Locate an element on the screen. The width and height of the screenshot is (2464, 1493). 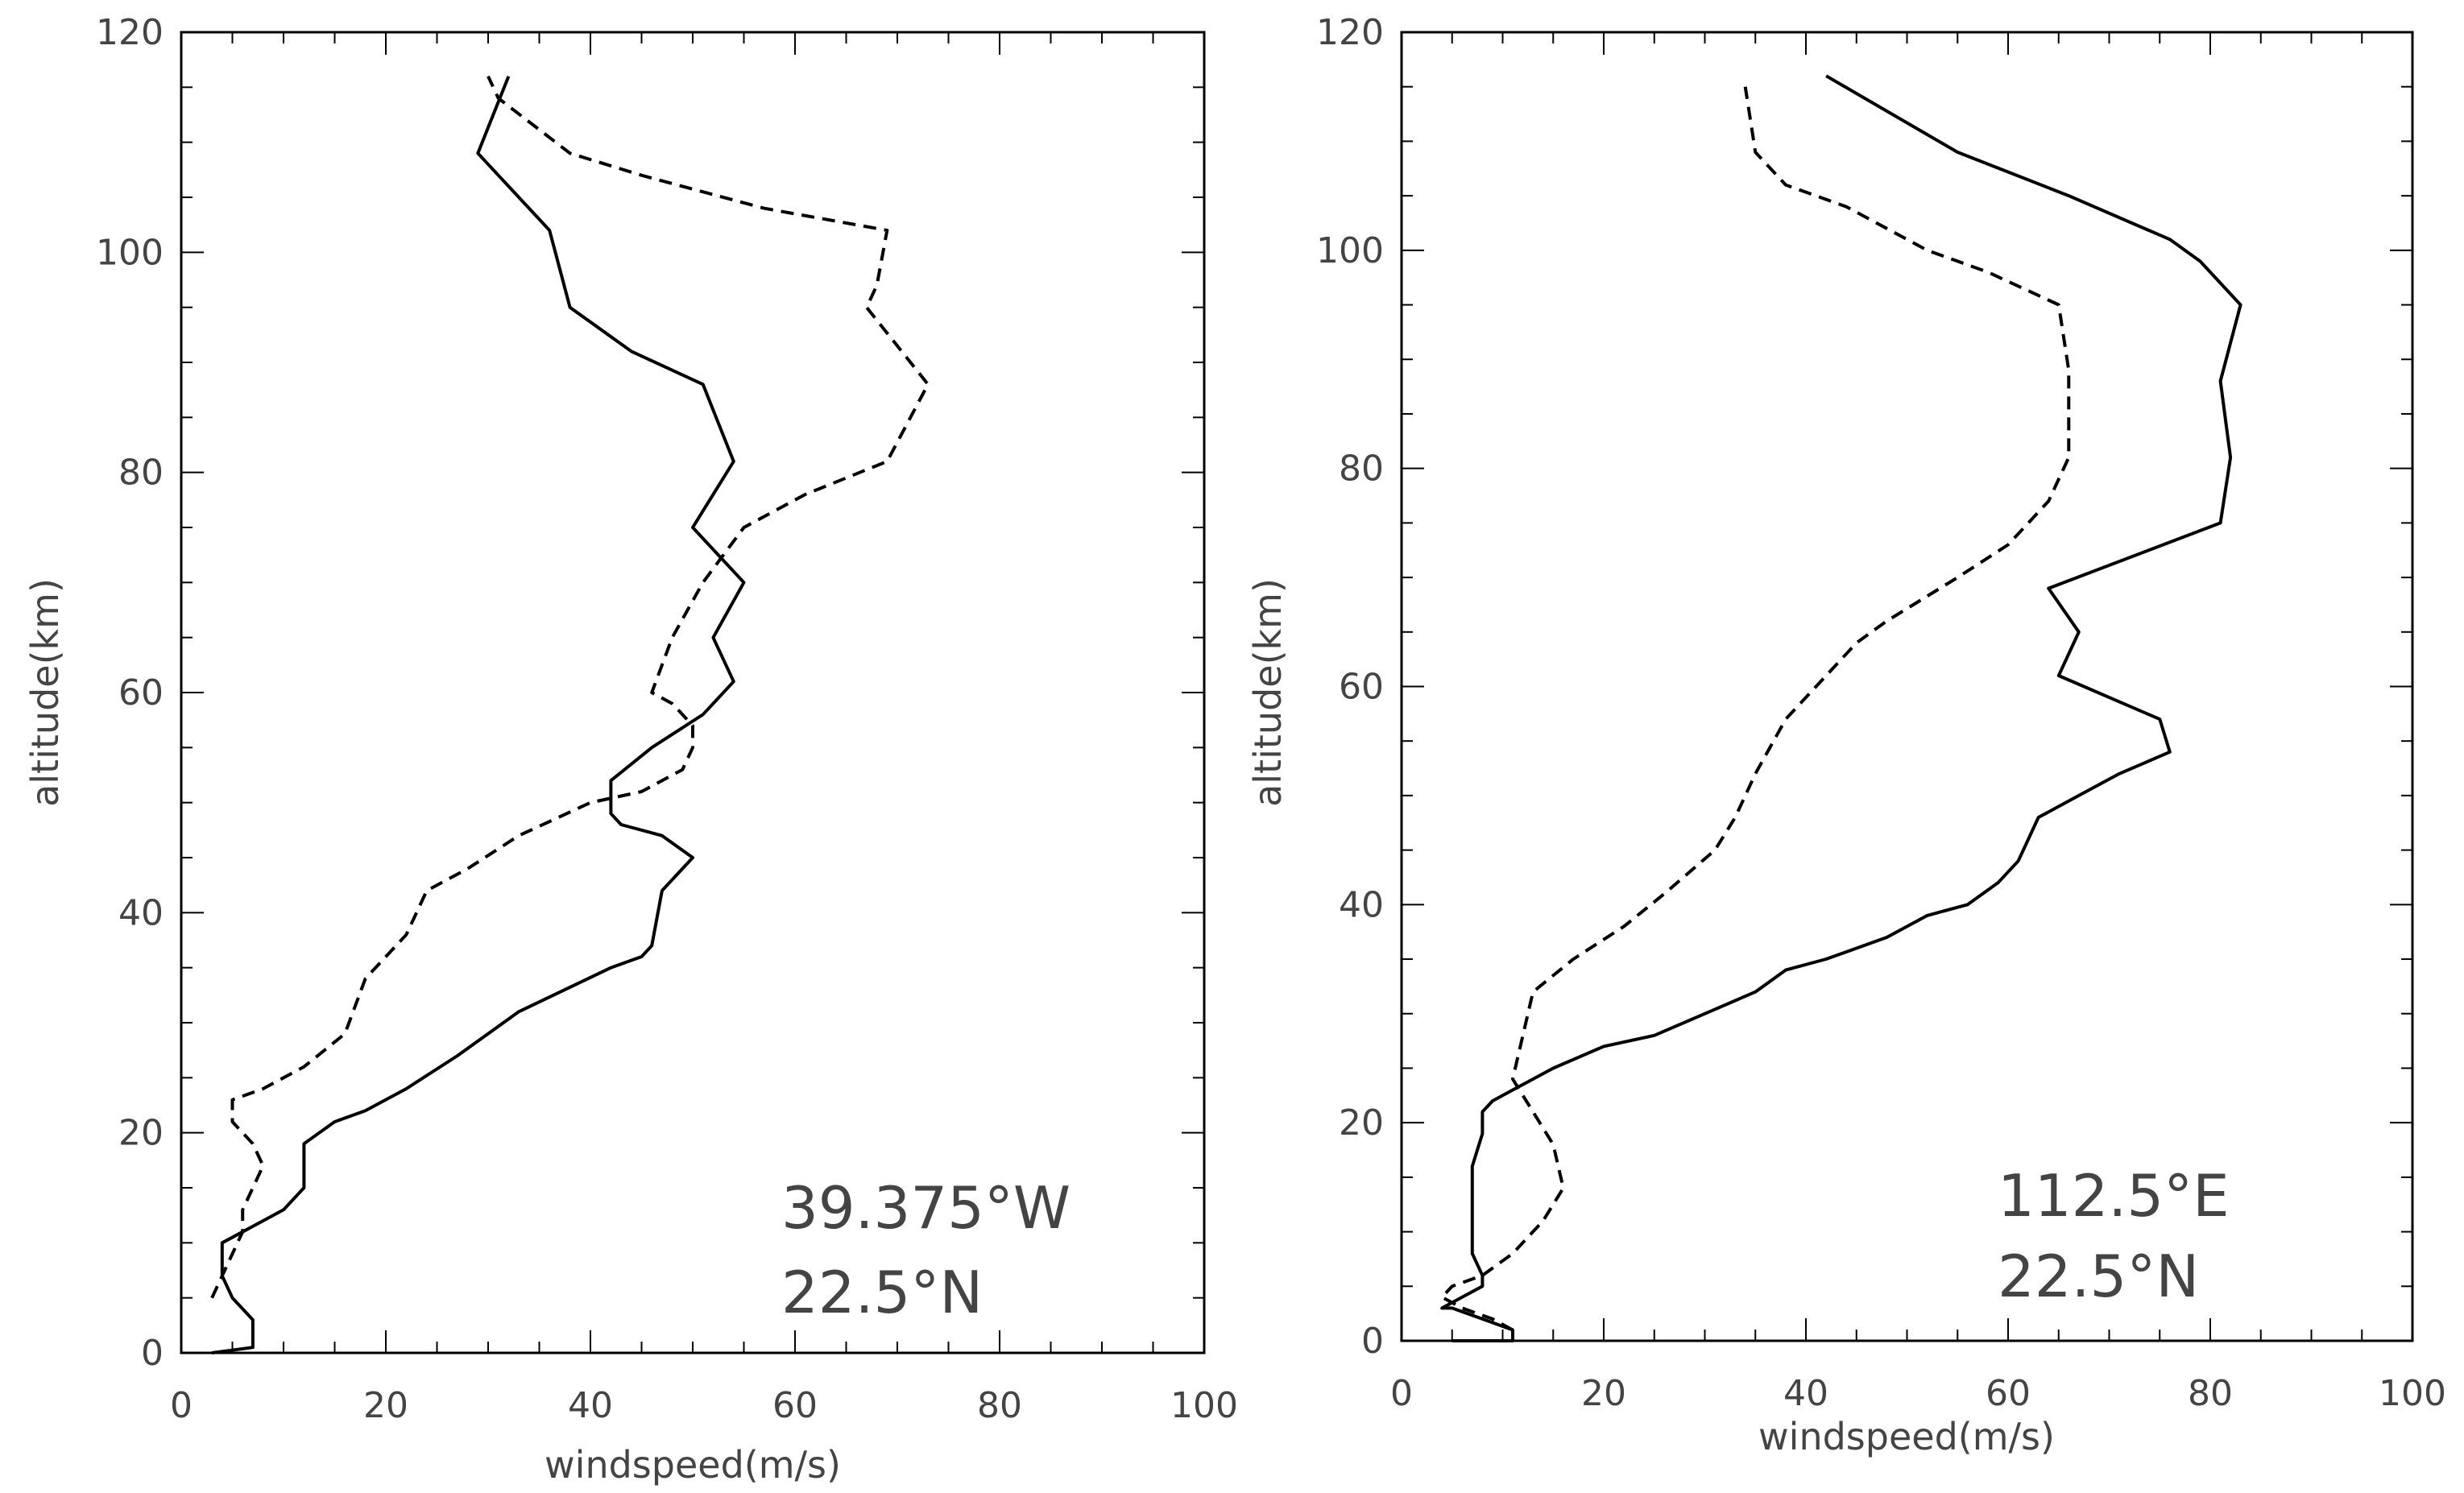
left-y-tick-label: 0 is located at coordinates (152, 1353).